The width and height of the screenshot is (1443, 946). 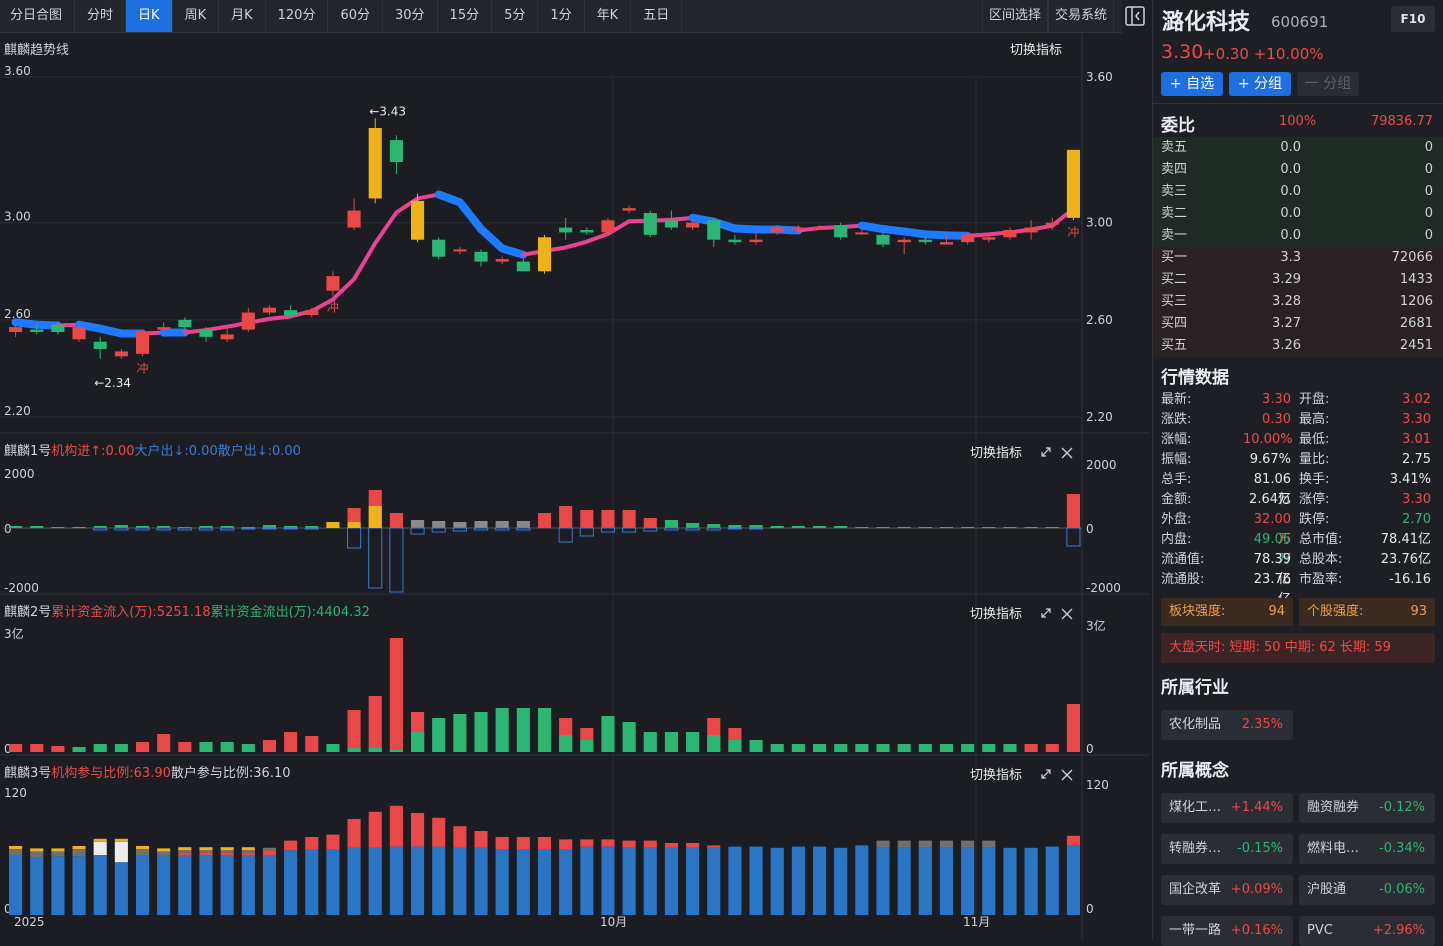 I want to click on f10-button: F10, so click(x=1413, y=19).